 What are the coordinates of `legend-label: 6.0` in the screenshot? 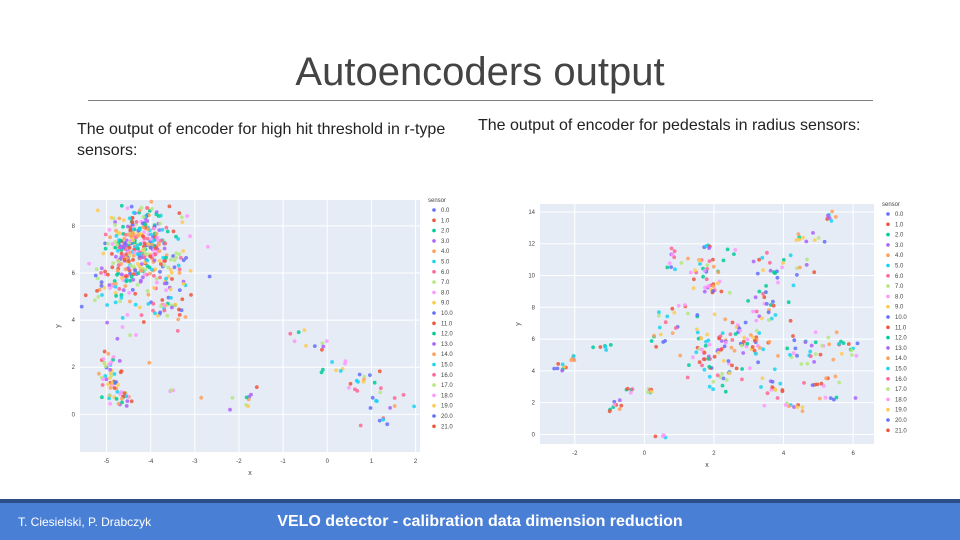 It's located at (445, 273).